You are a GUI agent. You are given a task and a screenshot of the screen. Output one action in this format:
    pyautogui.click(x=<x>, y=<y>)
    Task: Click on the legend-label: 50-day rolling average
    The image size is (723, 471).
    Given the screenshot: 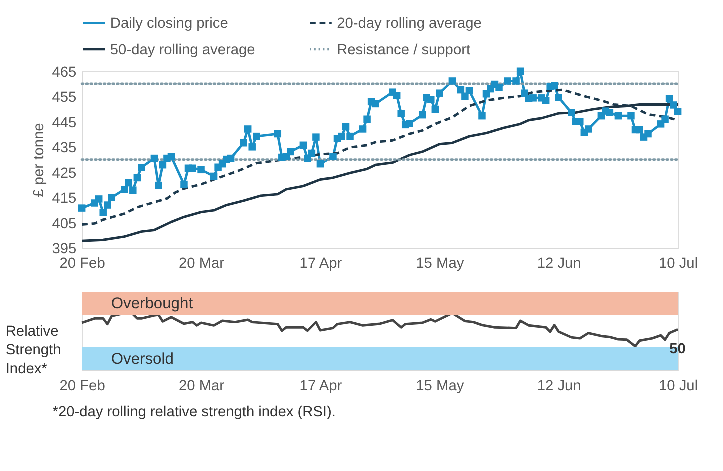 What is the action you would take?
    pyautogui.click(x=183, y=50)
    